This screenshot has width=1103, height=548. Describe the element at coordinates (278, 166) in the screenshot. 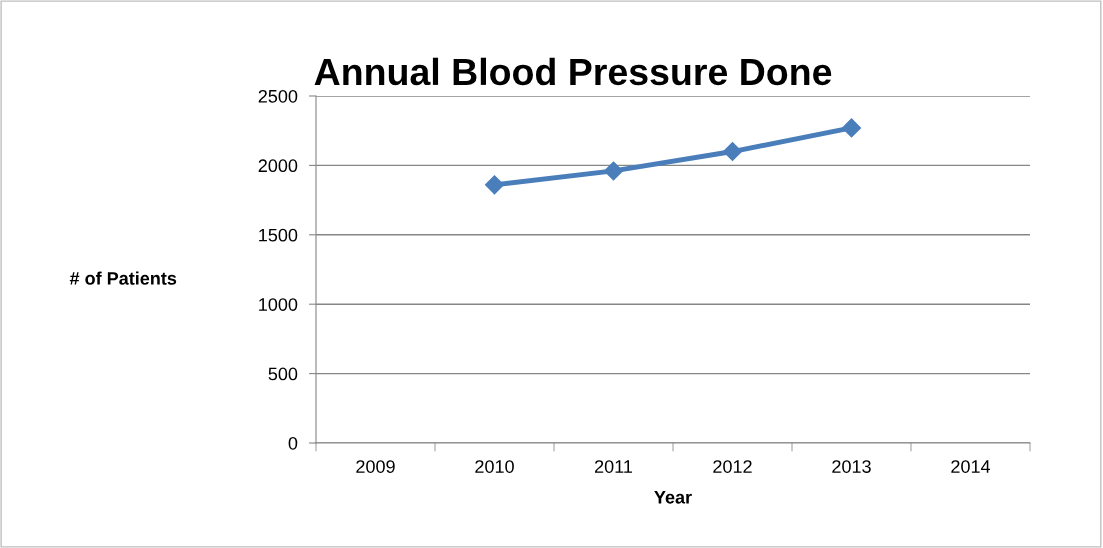

I see `y-tick-label: 2000` at that location.